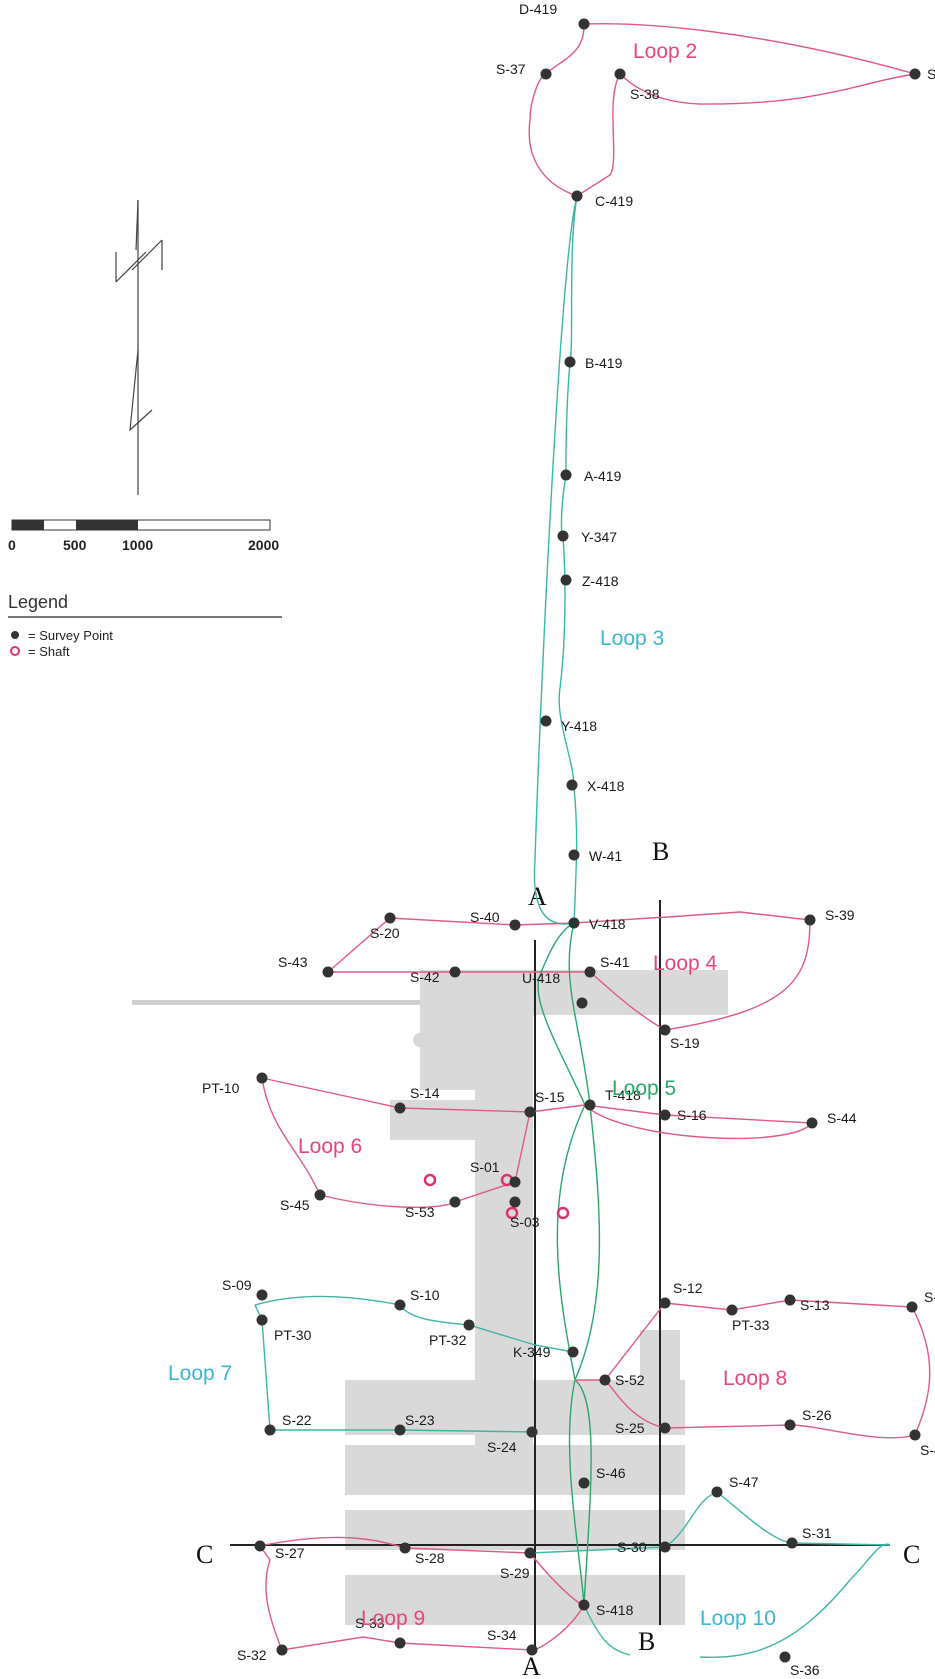  Describe the element at coordinates (685, 963) in the screenshot. I see `loop-label-3: Loop 4` at that location.